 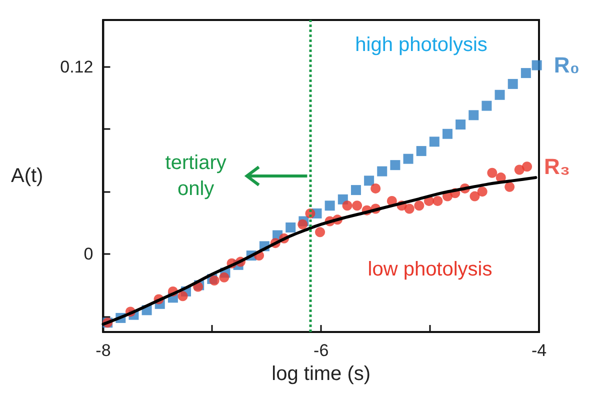 What do you see at coordinates (321, 374) in the screenshot?
I see `x-axis-title: log time (s)` at bounding box center [321, 374].